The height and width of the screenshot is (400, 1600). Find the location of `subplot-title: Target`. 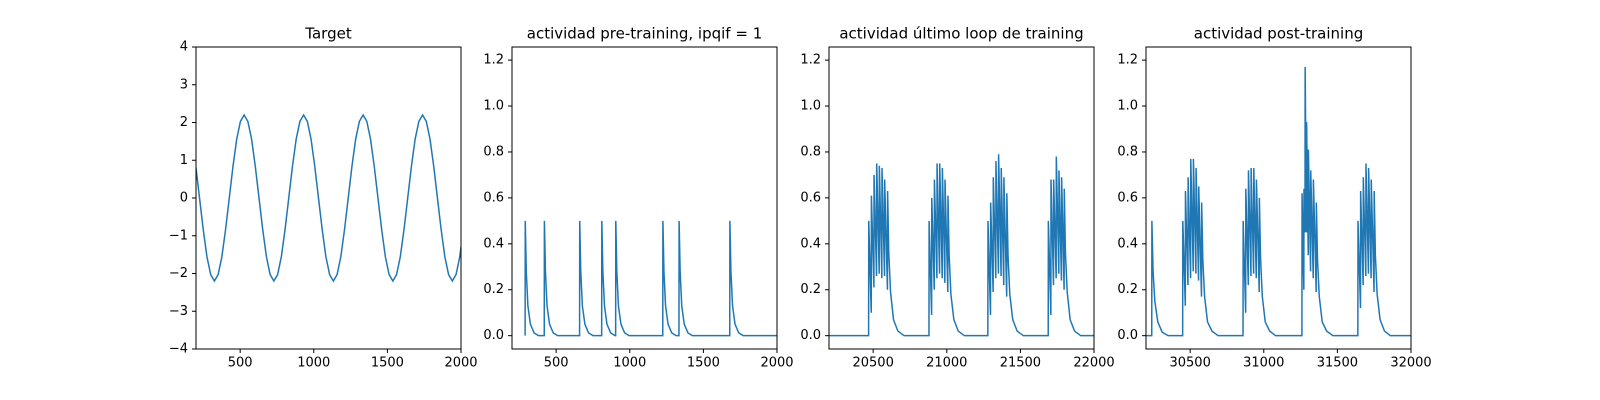

subplot-title: Target is located at coordinates (328, 34).